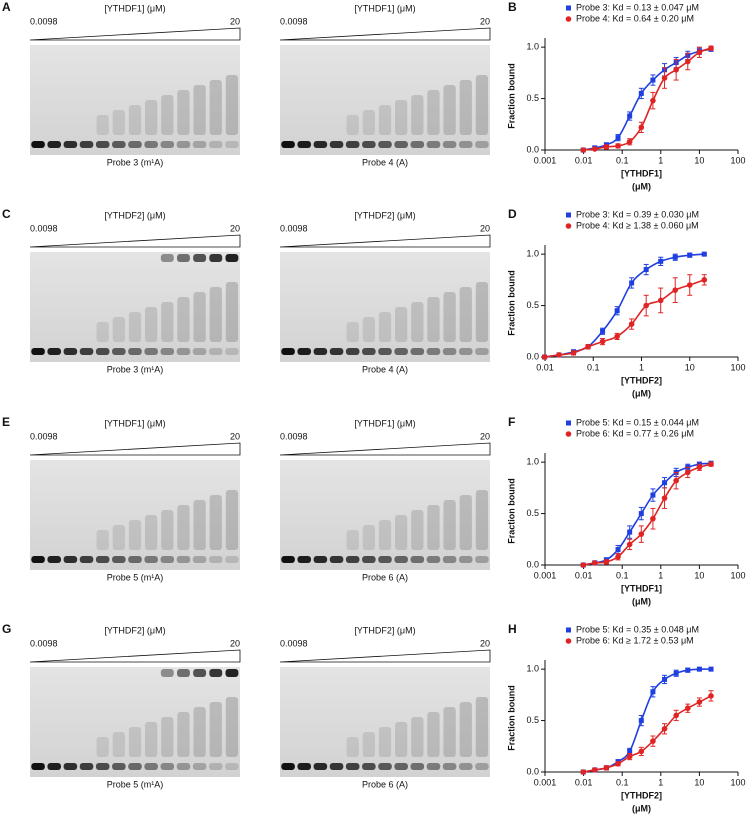 Image resolution: width=750 pixels, height=830 pixels. I want to click on gradient-wedge, so click(385, 449).